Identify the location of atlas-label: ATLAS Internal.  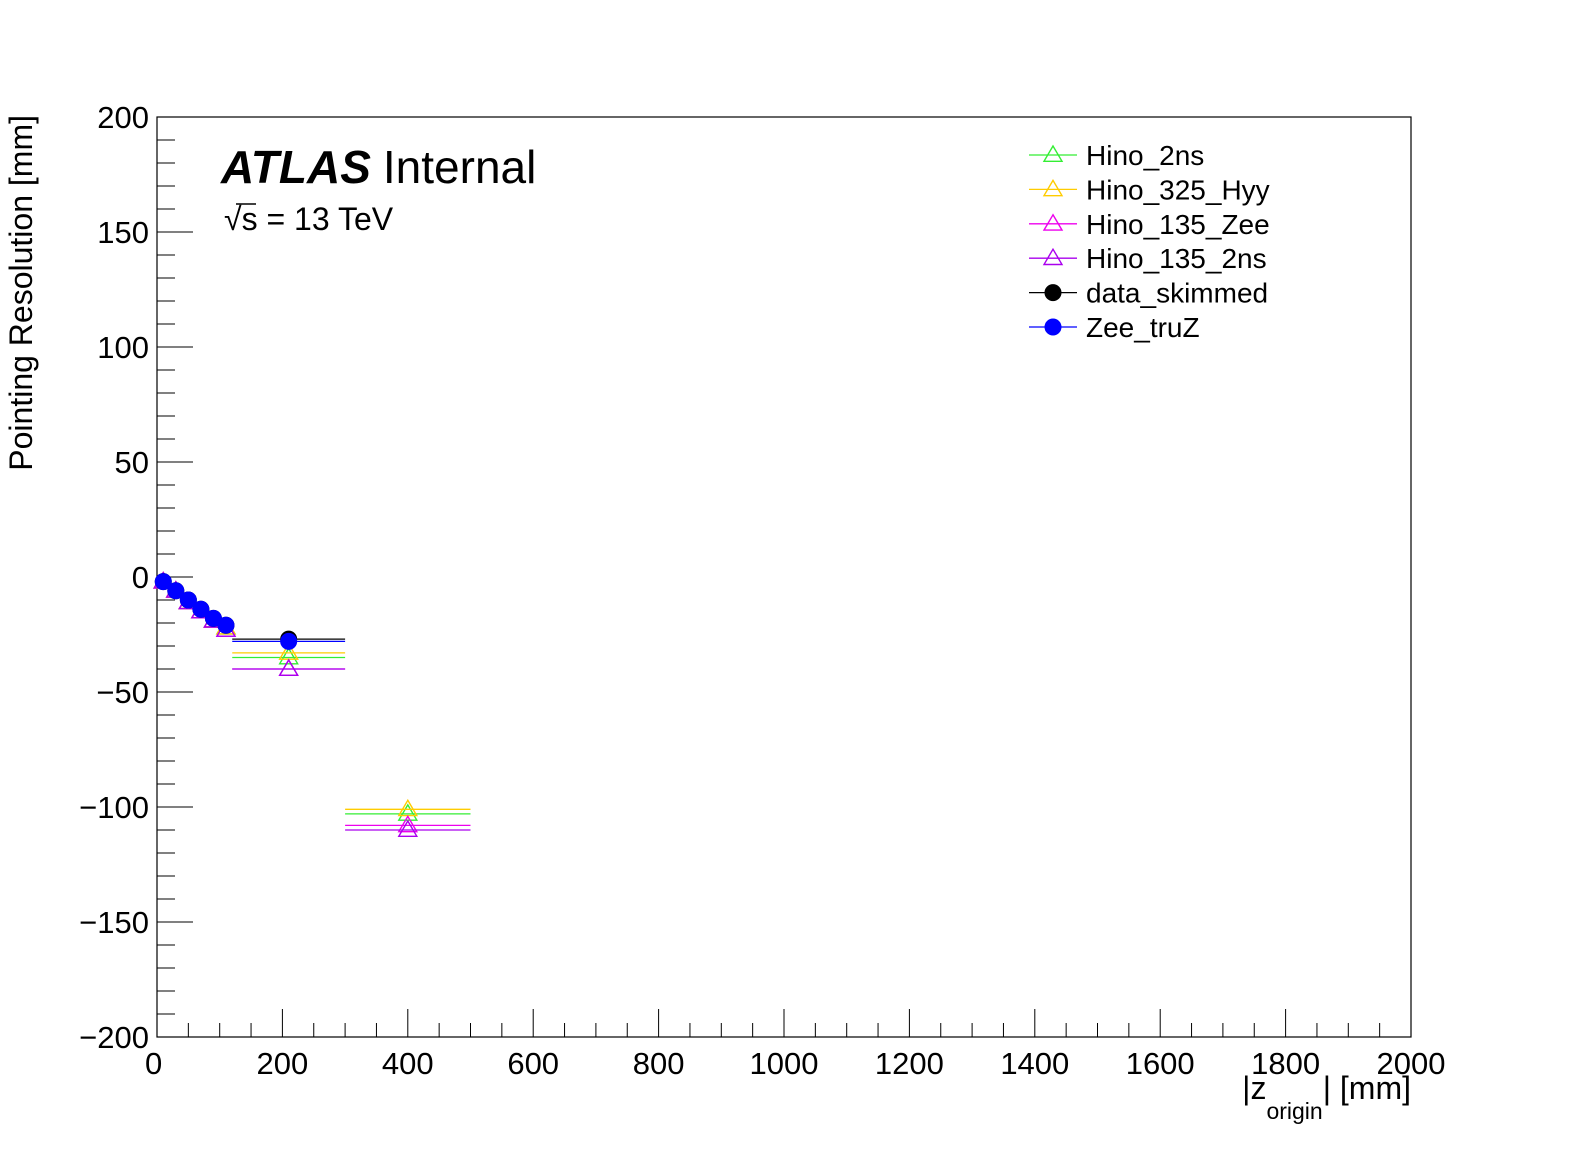
(378, 167).